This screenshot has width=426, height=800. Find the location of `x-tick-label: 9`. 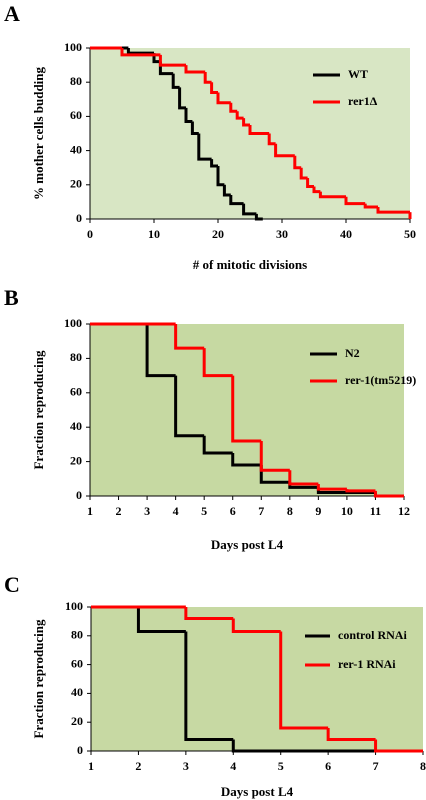

x-tick-label: 9 is located at coordinates (318, 511).